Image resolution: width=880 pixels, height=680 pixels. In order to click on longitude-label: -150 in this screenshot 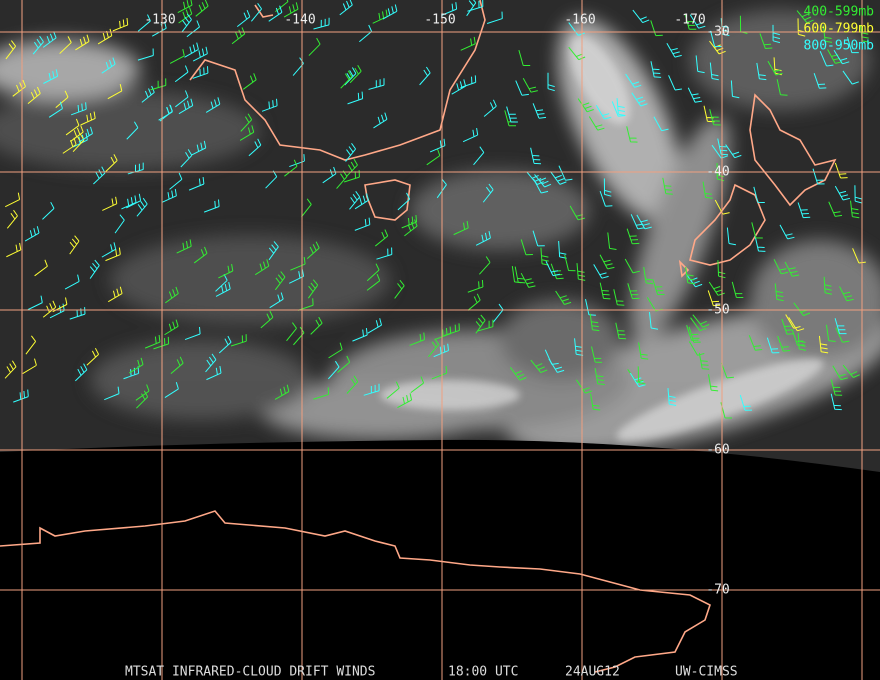, I will do `click(439, 20)`.